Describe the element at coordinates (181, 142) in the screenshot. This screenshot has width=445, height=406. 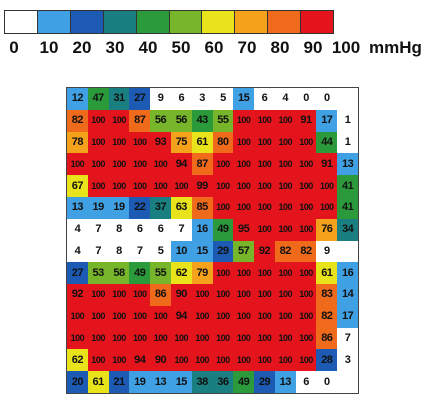
I see `heatmap-cell: 75` at that location.